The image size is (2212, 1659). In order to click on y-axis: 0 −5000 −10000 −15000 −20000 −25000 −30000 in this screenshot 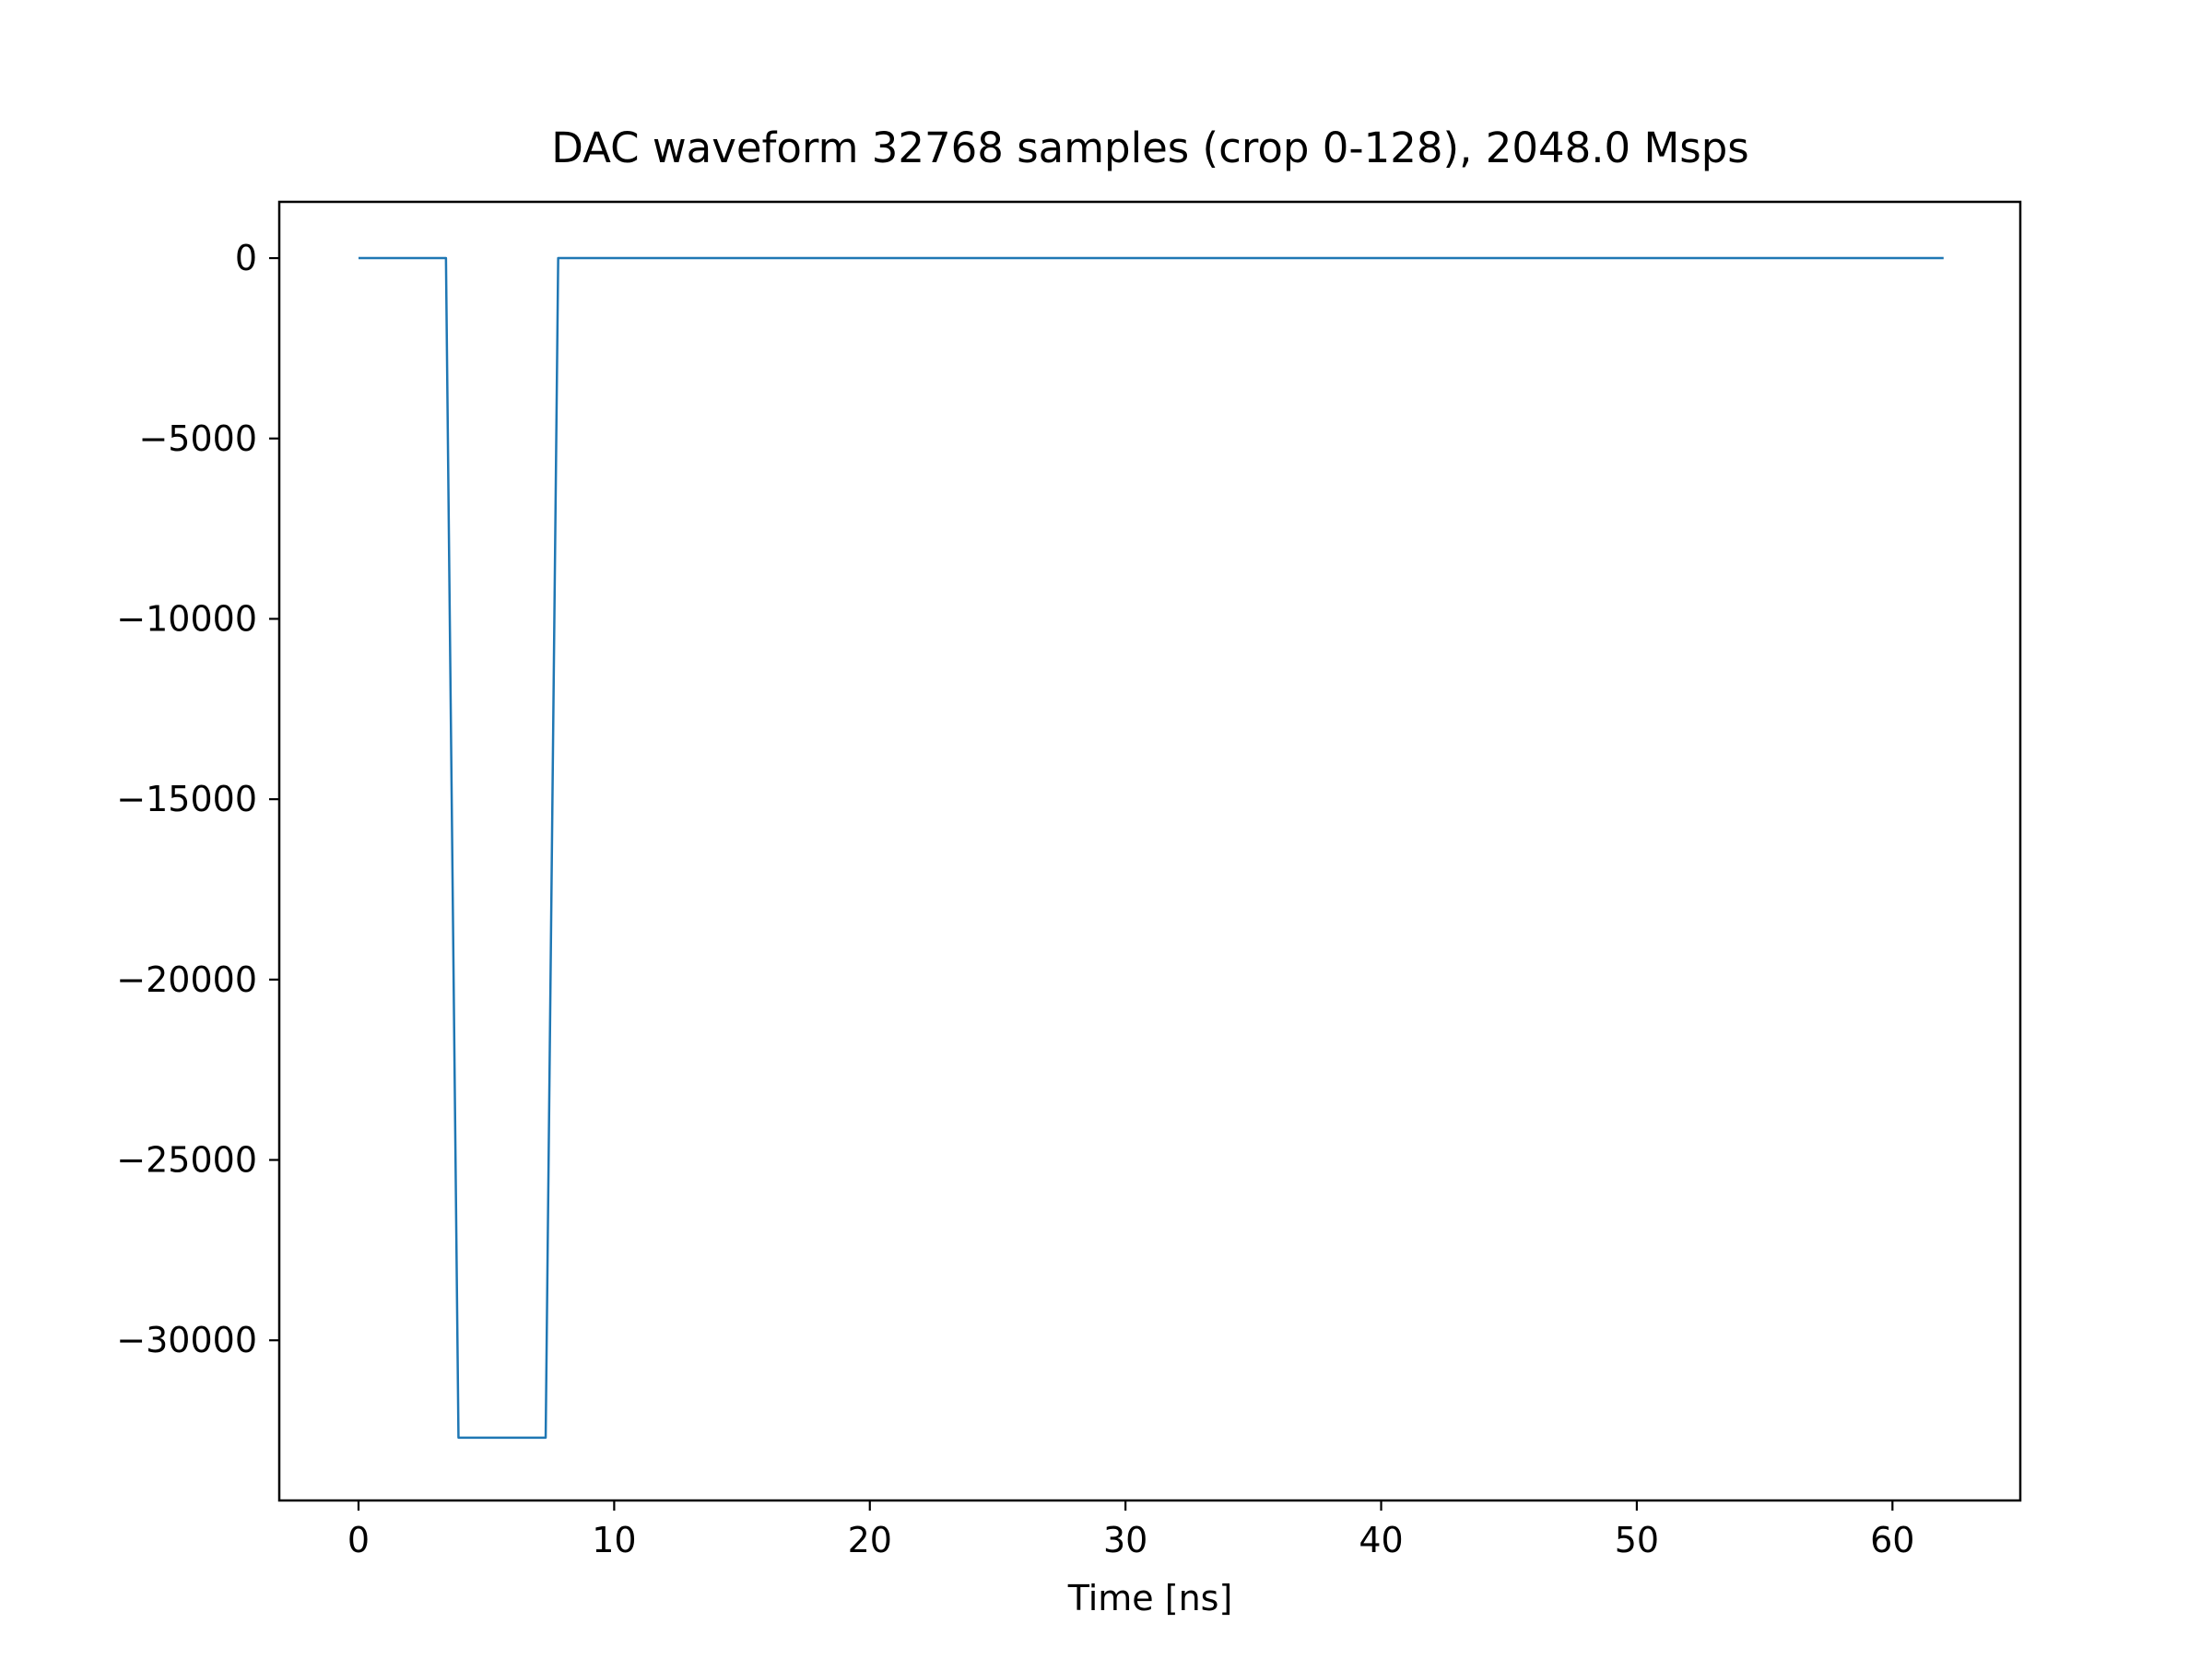, I will do `click(197, 799)`.